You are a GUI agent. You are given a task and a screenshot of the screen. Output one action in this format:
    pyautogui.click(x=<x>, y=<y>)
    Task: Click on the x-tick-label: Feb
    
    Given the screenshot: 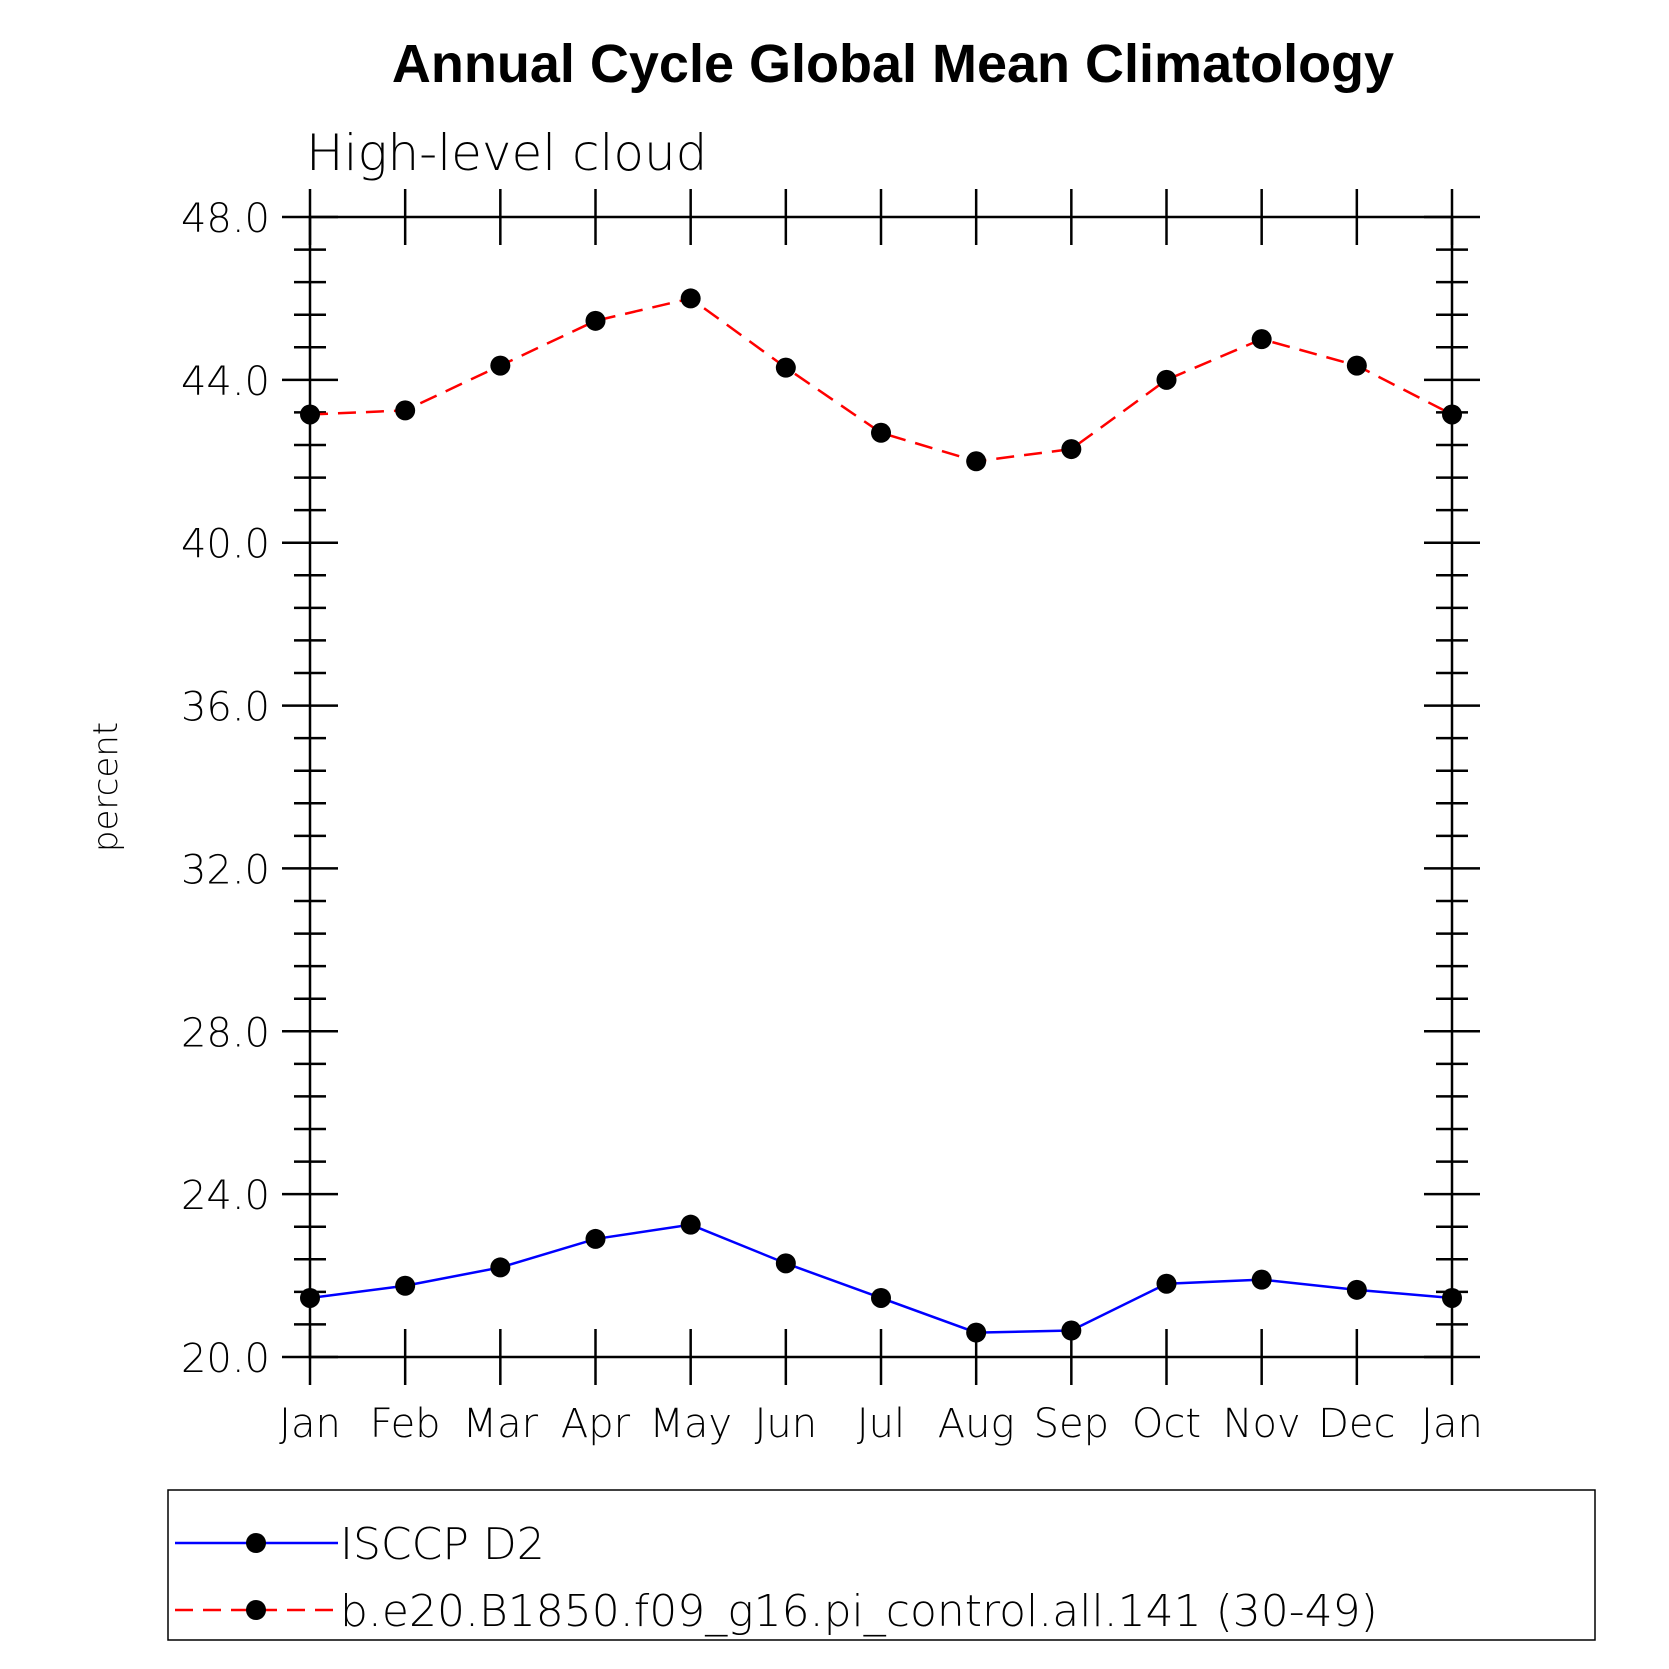 What is the action you would take?
    pyautogui.click(x=405, y=1424)
    